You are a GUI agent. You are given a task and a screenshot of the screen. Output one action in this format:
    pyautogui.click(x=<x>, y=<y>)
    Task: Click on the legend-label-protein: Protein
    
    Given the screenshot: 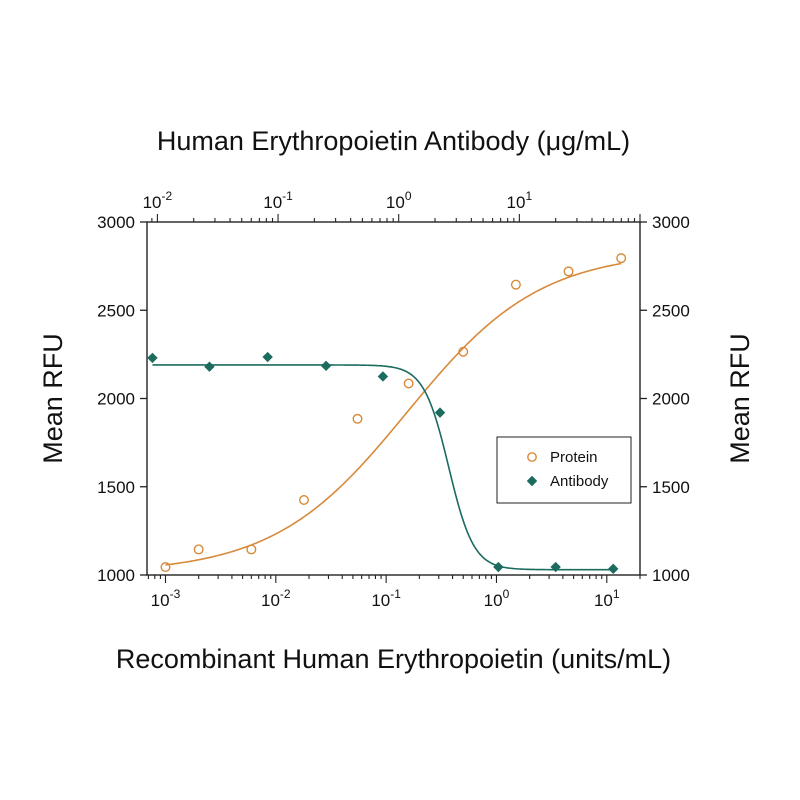 What is the action you would take?
    pyautogui.click(x=574, y=457)
    